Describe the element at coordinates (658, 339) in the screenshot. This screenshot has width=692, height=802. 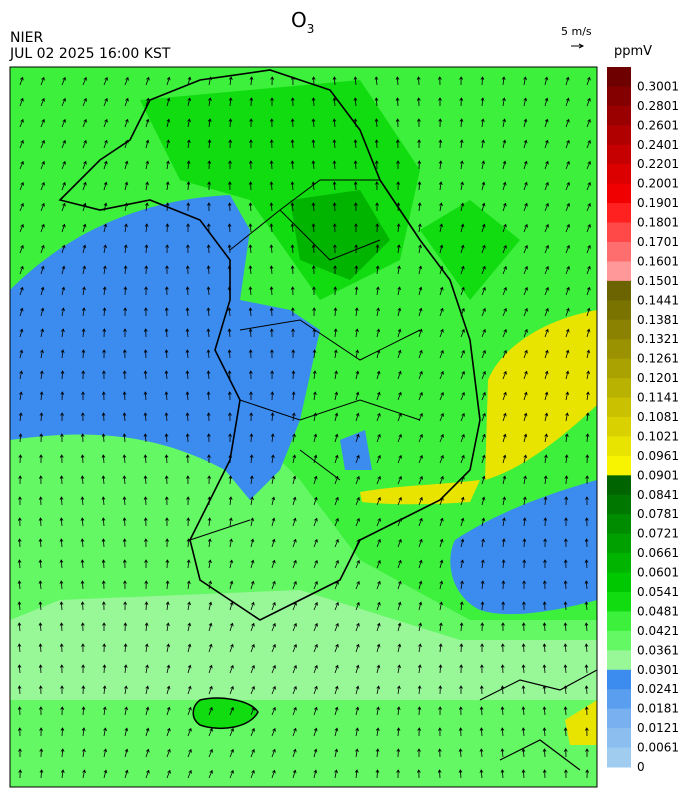
I see `colorbar-label: 0.1321` at that location.